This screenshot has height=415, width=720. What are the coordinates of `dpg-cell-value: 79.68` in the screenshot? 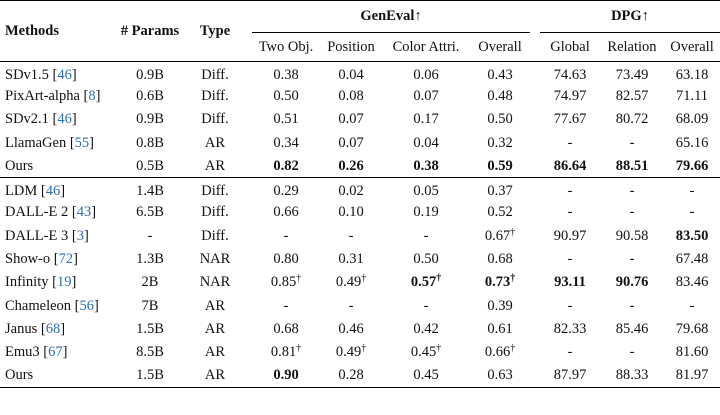 It's located at (692, 328).